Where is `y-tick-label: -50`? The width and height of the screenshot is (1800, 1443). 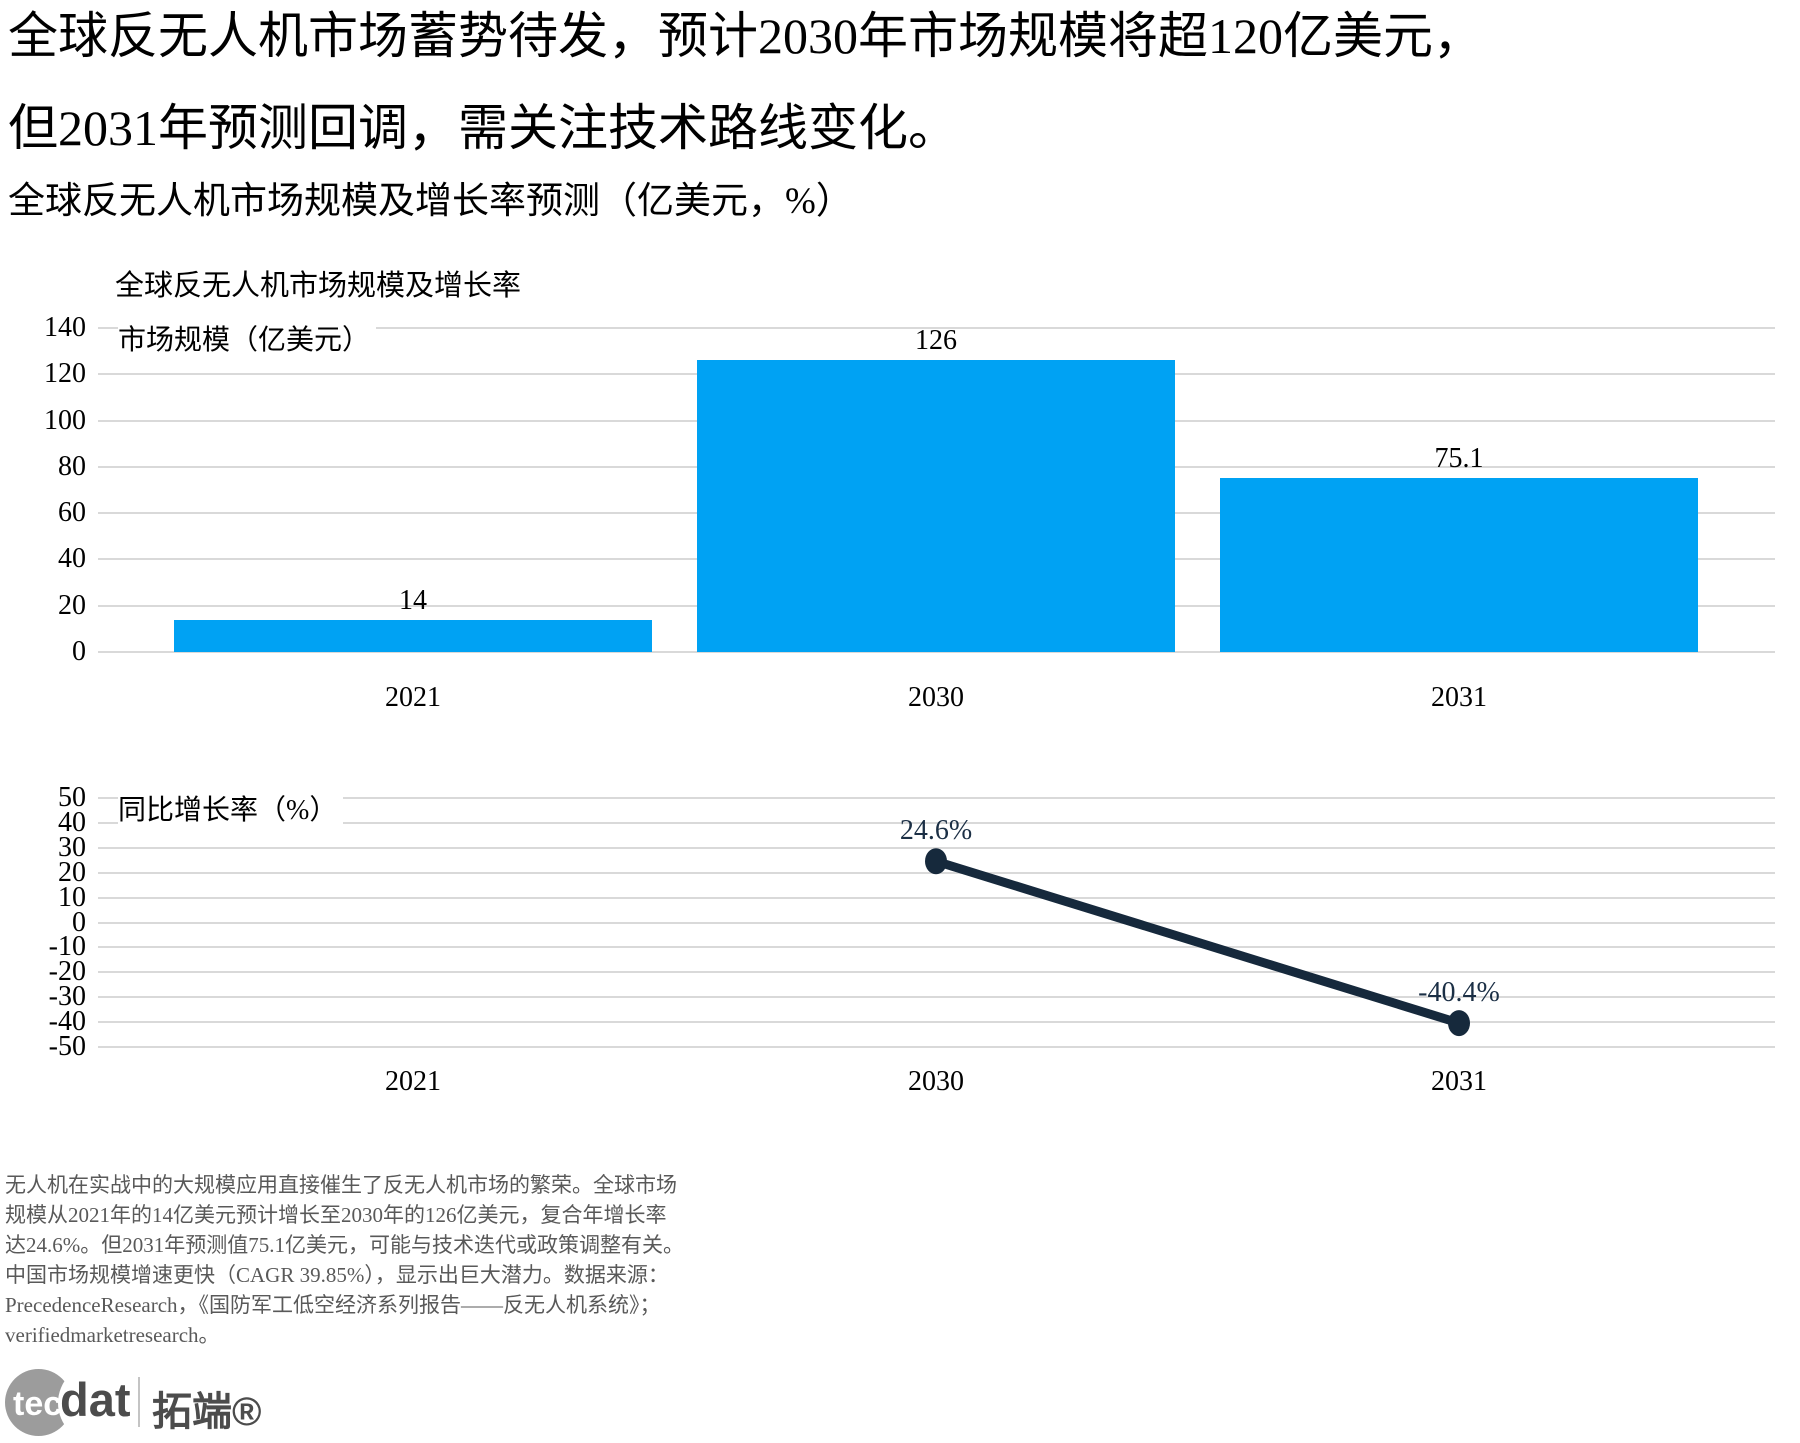
y-tick-label: -50 is located at coordinates (67, 1046).